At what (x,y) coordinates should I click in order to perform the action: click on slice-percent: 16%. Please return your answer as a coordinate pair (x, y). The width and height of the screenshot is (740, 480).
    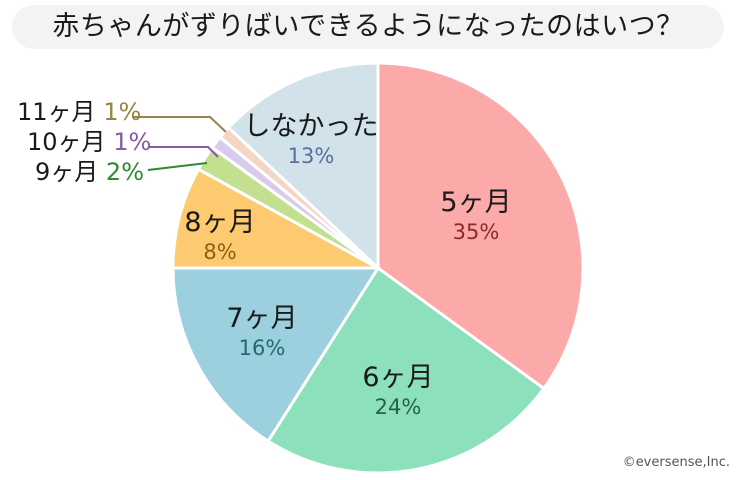
    Looking at the image, I should click on (262, 348).